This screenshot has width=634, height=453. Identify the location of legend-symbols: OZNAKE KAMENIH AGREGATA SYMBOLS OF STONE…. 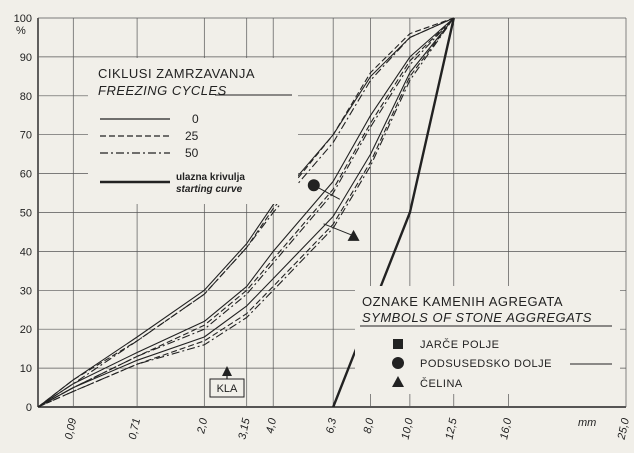
(487, 340).